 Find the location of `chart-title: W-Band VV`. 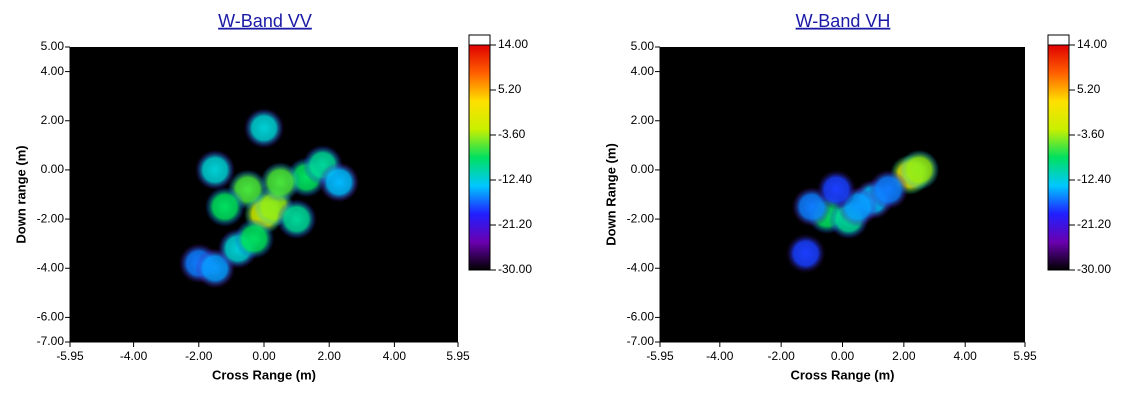

chart-title: W-Band VV is located at coordinates (265, 21).